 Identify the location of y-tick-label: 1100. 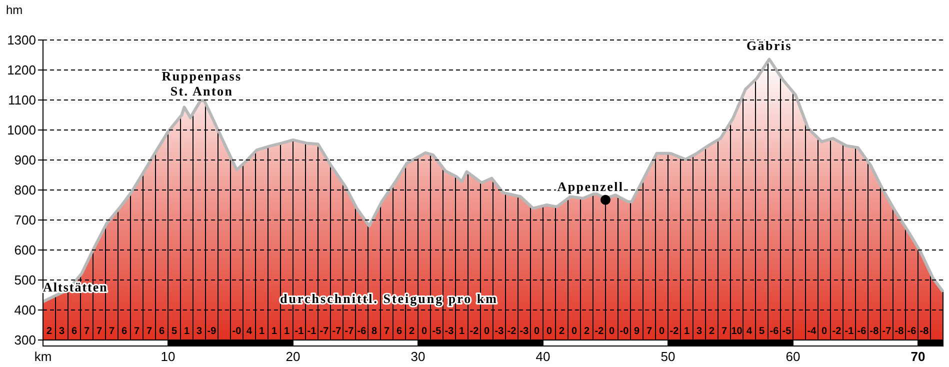
(22, 100).